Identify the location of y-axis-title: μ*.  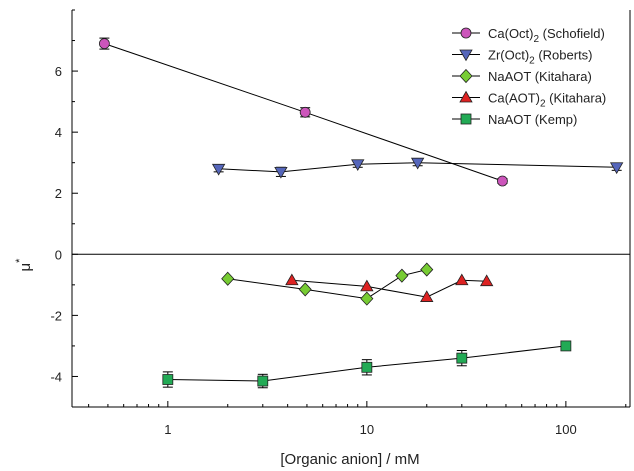
(24, 265).